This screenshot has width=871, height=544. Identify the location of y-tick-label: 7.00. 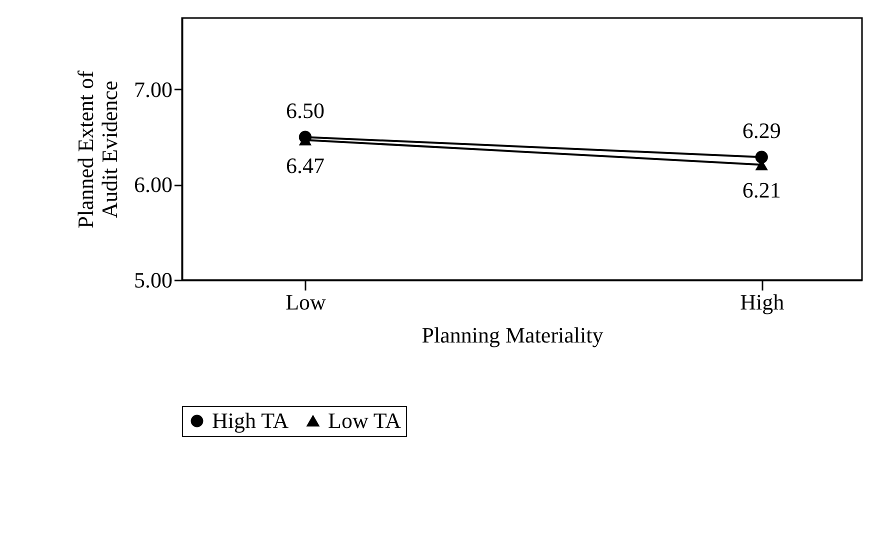
(153, 89).